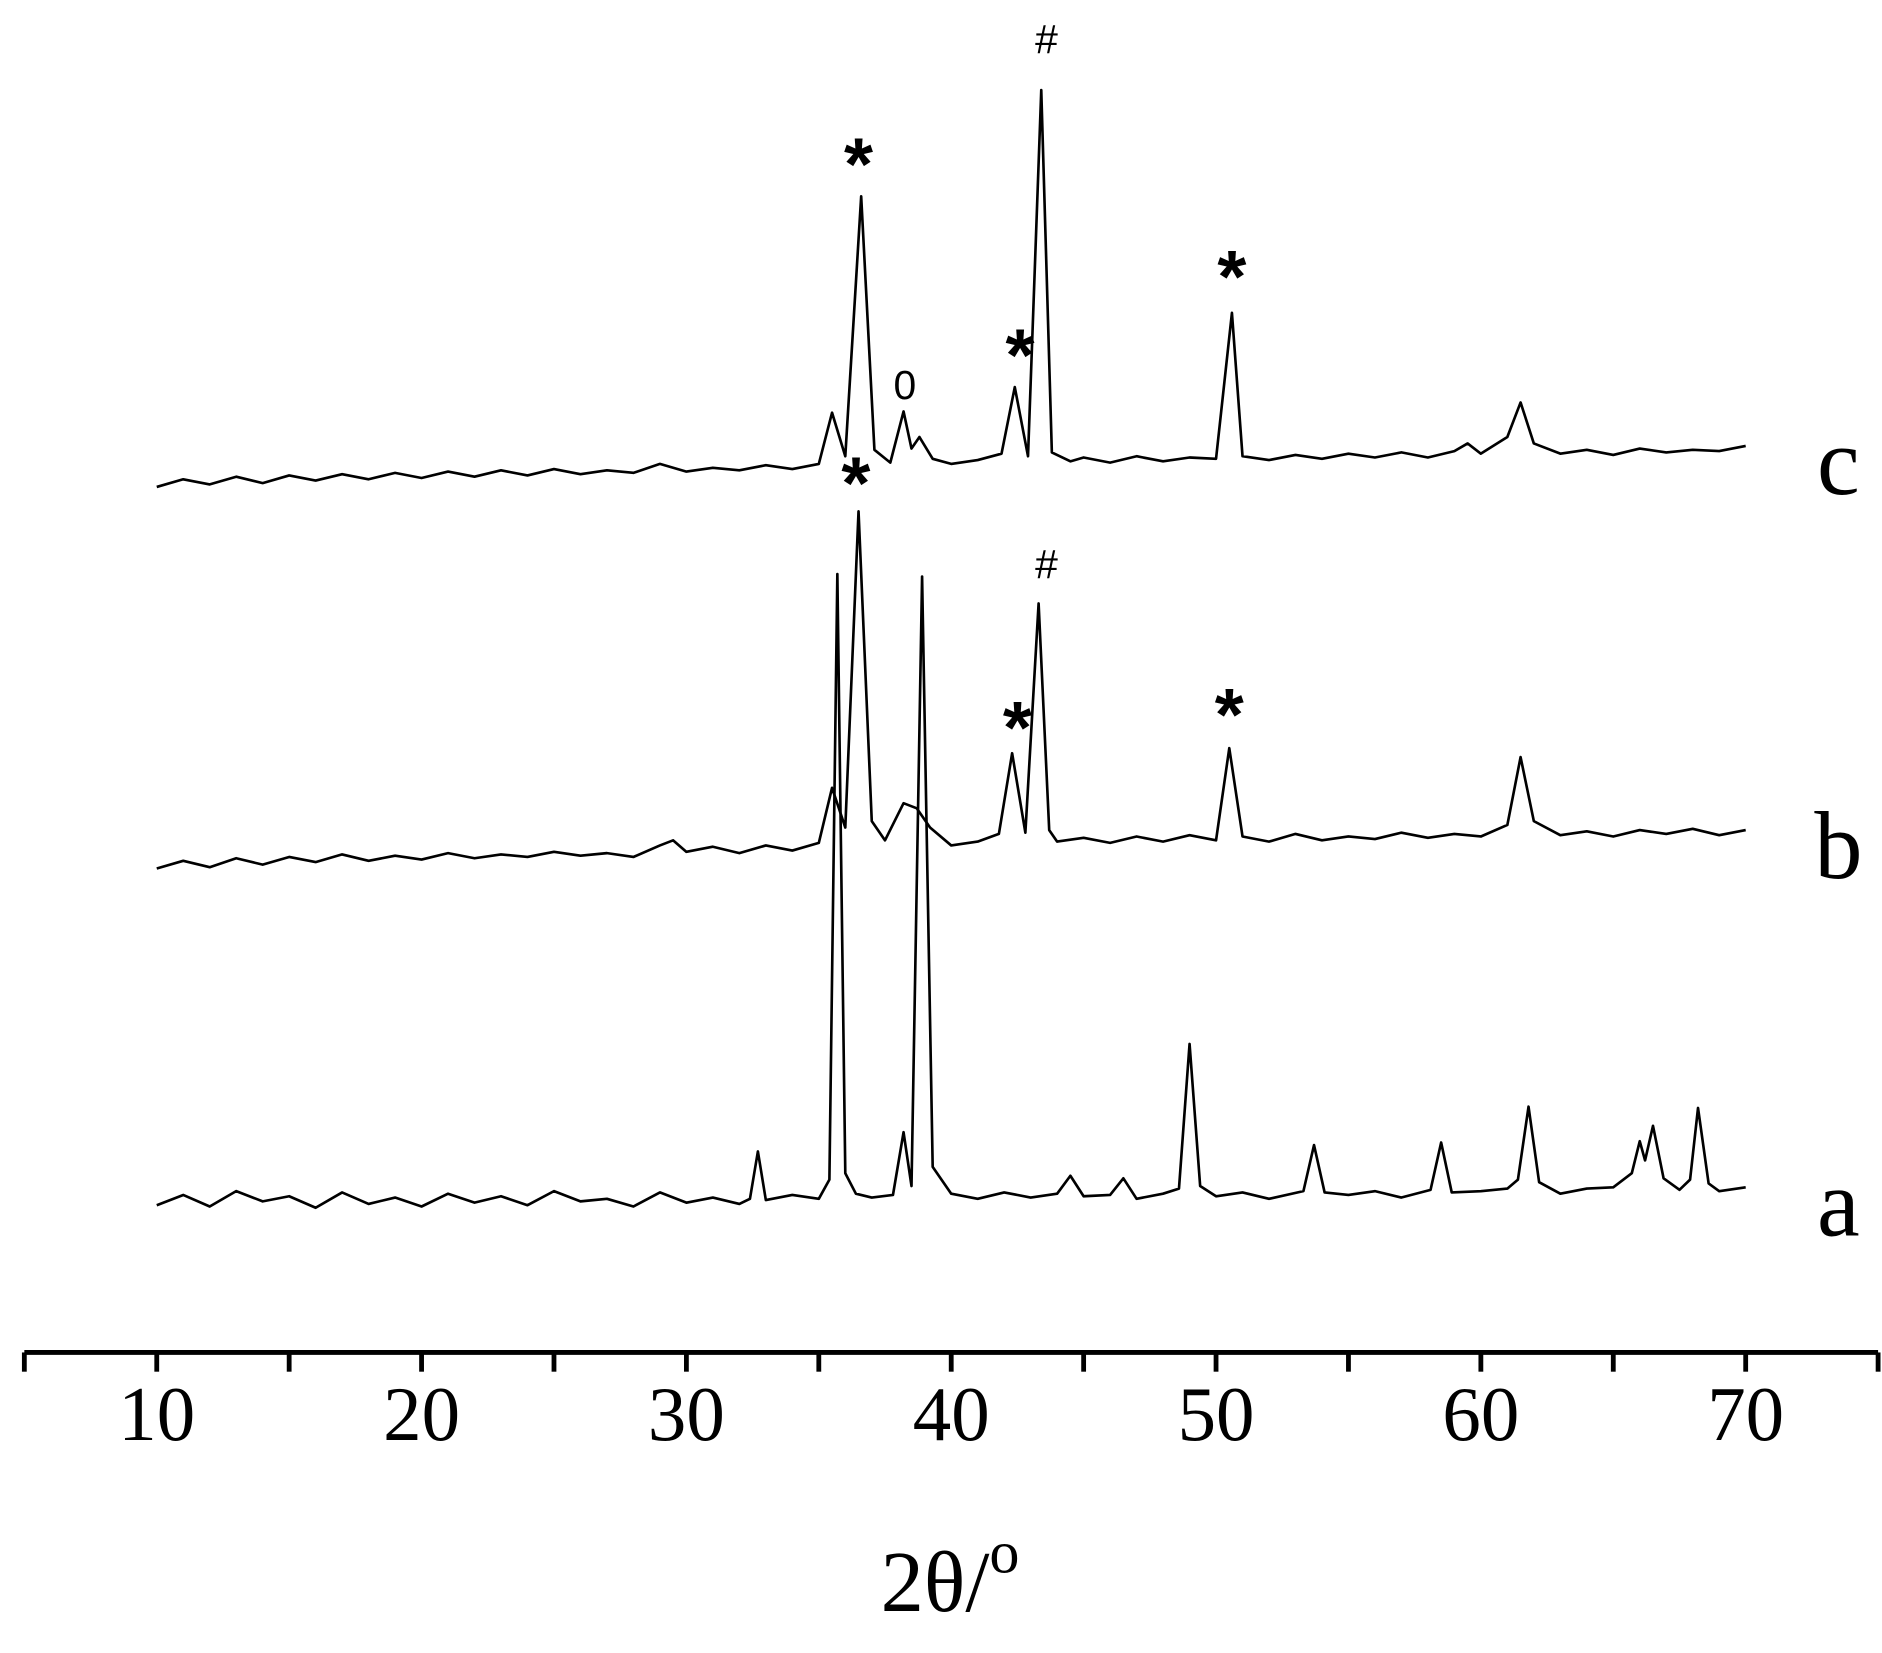 The height and width of the screenshot is (1653, 1882). I want to click on series-label: a, so click(1838, 1202).